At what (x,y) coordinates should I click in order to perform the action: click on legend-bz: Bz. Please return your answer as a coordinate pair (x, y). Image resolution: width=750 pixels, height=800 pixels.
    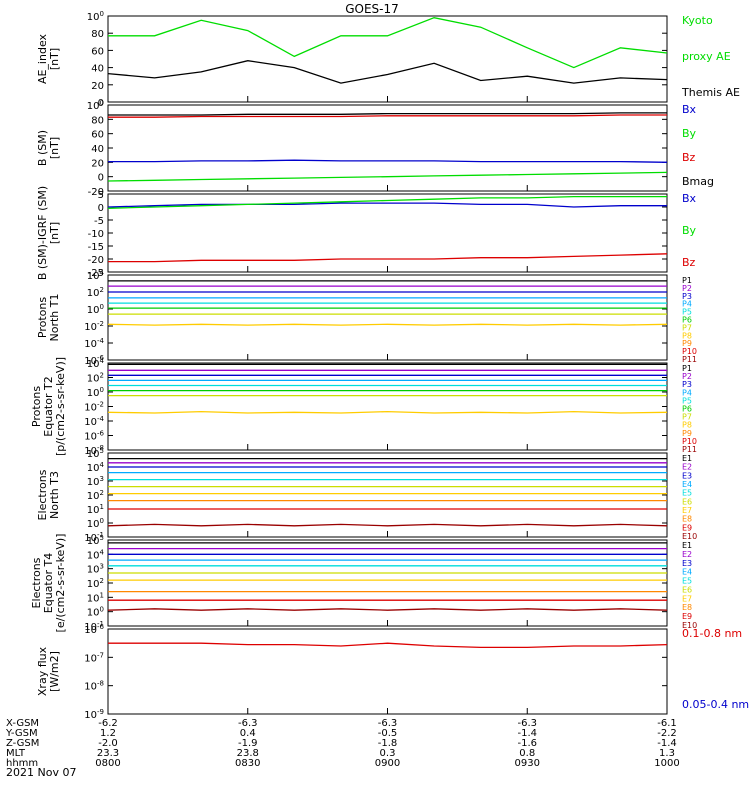
    Looking at the image, I should click on (689, 157).